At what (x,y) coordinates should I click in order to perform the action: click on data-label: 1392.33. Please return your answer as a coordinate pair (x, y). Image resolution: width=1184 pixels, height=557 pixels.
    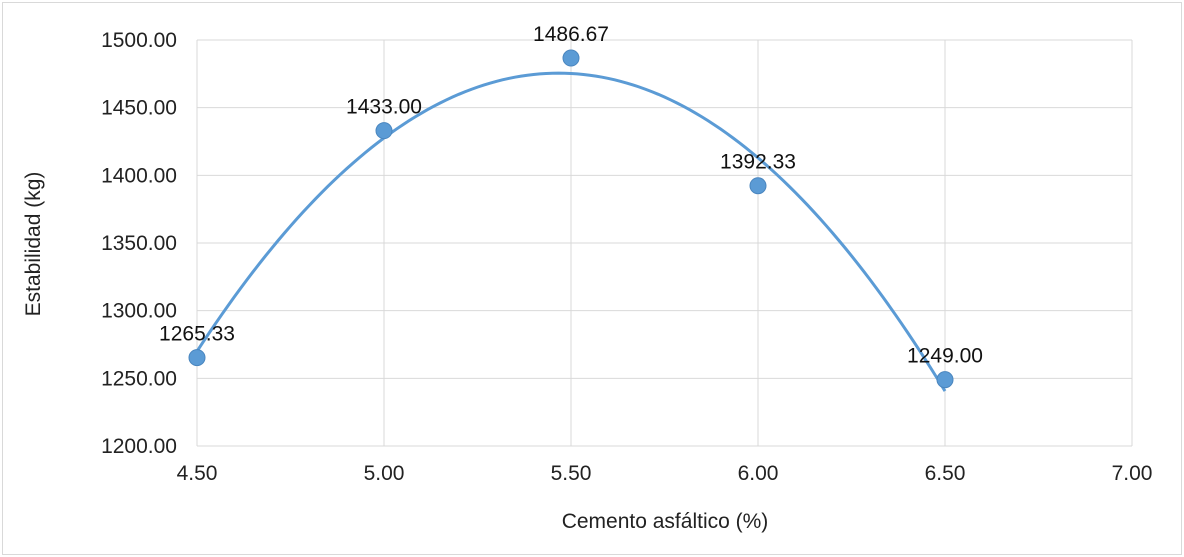
    Looking at the image, I should click on (758, 162).